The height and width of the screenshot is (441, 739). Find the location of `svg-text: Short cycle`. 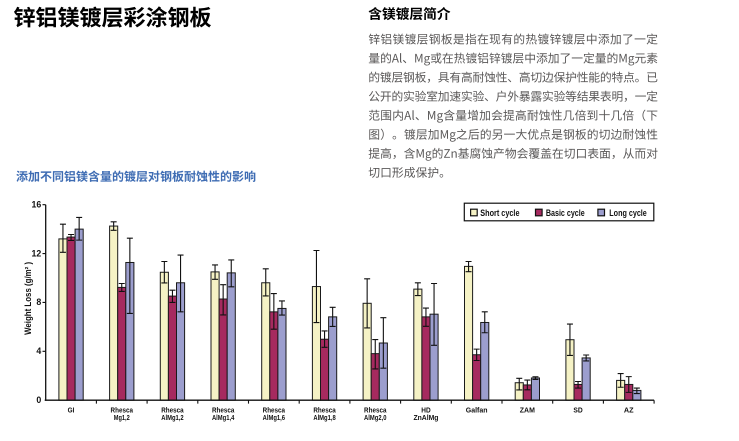

svg-text: Short cycle is located at coordinates (499, 213).